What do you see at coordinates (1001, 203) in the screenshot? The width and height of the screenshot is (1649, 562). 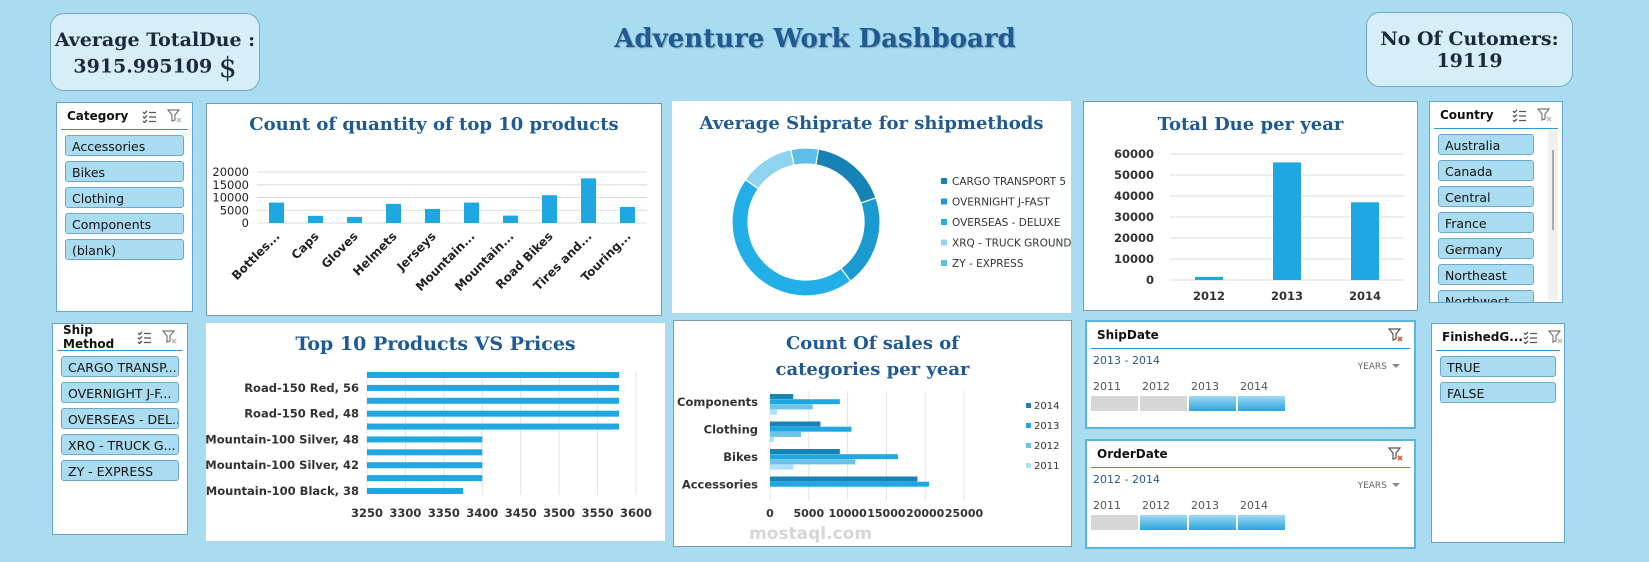 I see `legend-label: OVERNIGHT J-FAST` at bounding box center [1001, 203].